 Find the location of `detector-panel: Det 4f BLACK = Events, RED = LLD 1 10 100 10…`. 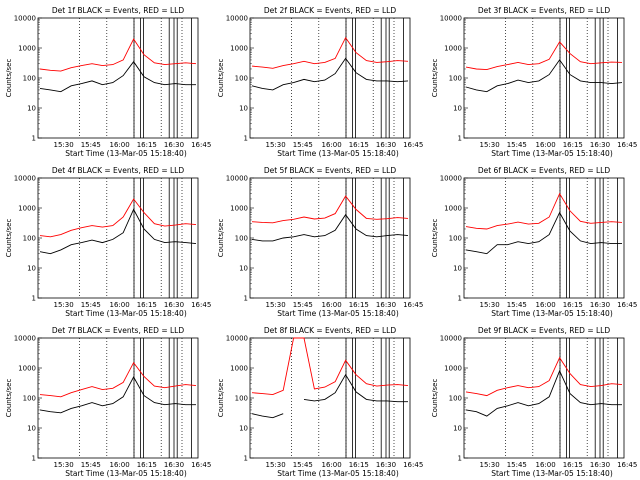

detector-panel: Det 4f BLACK = Events, RED = LLD 1 10 100 10… is located at coordinates (108, 242).